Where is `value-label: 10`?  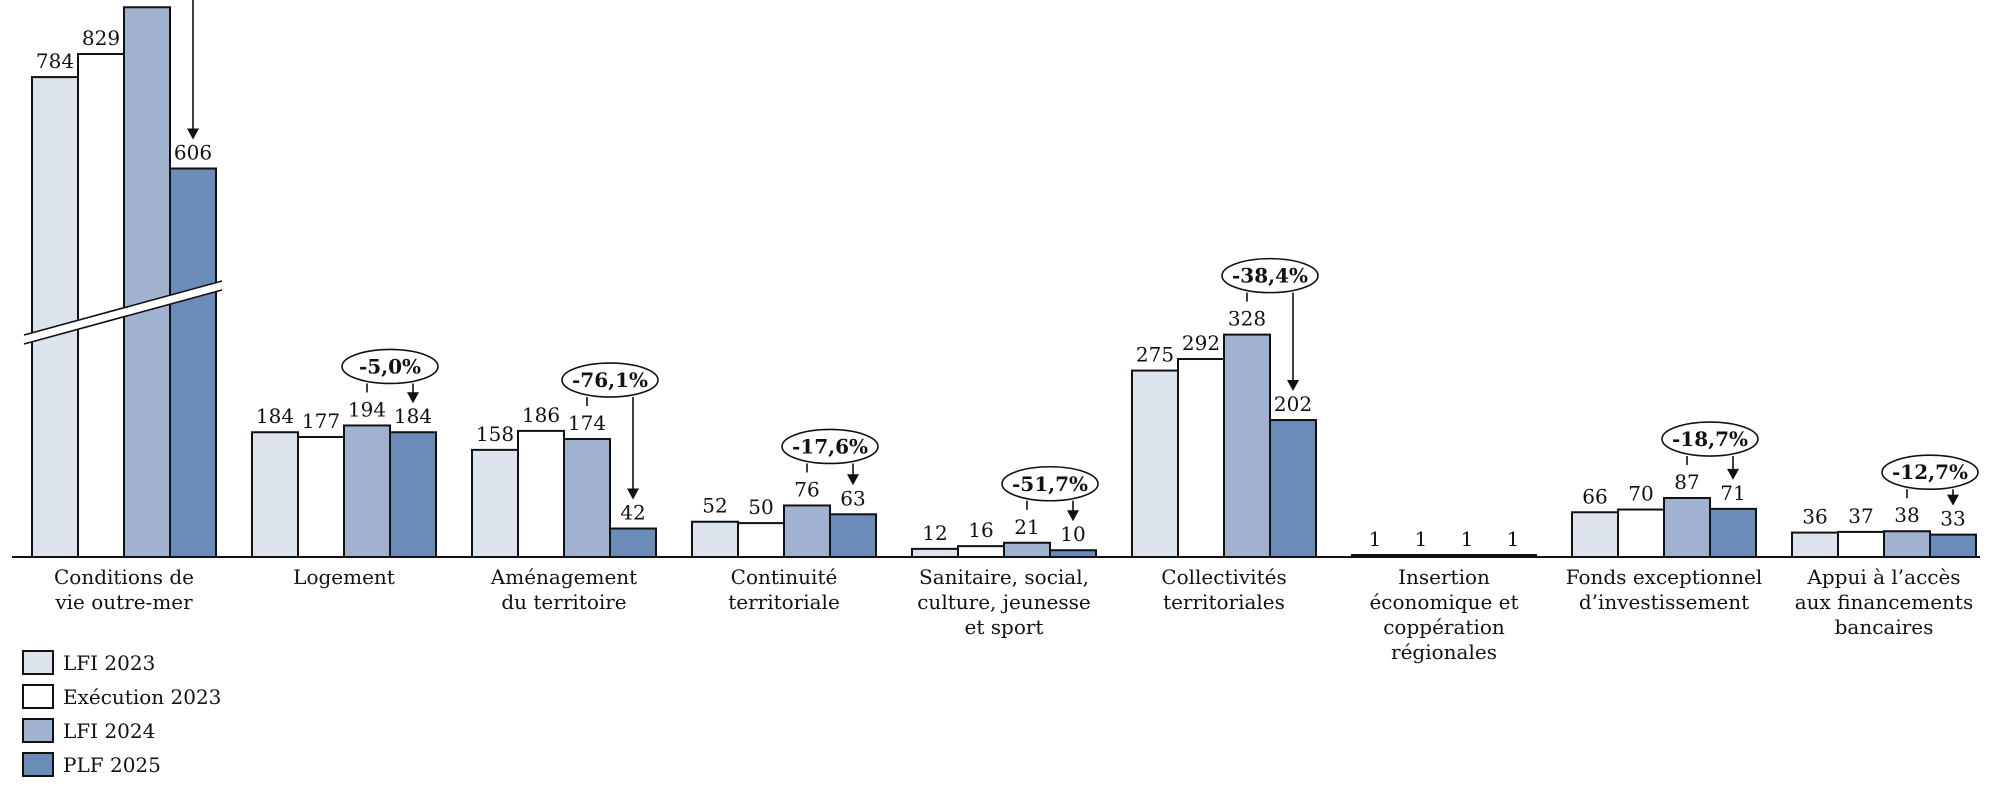 value-label: 10 is located at coordinates (1072, 534).